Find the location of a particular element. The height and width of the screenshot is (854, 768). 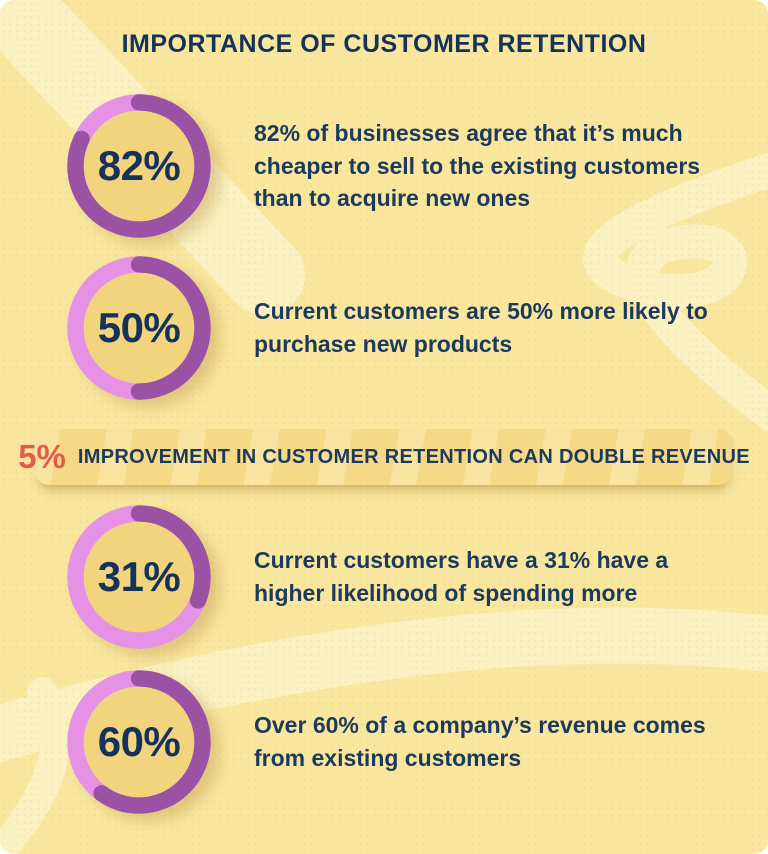

donut-chart-82: 82% is located at coordinates (139, 166).